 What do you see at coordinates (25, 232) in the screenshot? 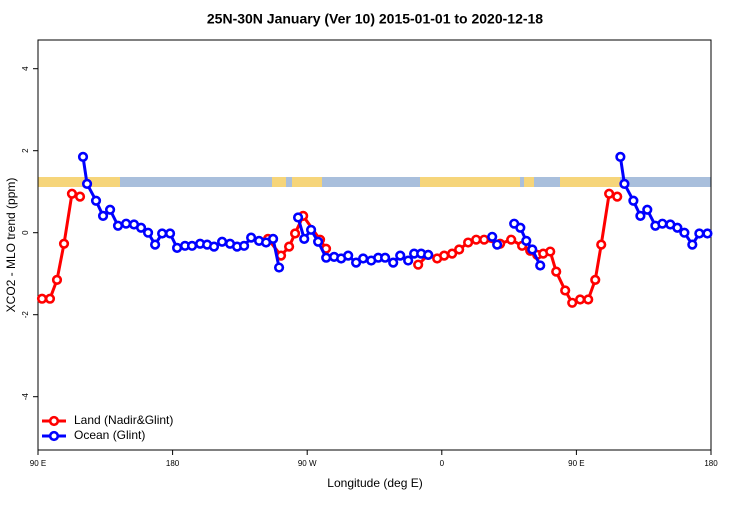
I see `y-tick-label: 0` at bounding box center [25, 232].